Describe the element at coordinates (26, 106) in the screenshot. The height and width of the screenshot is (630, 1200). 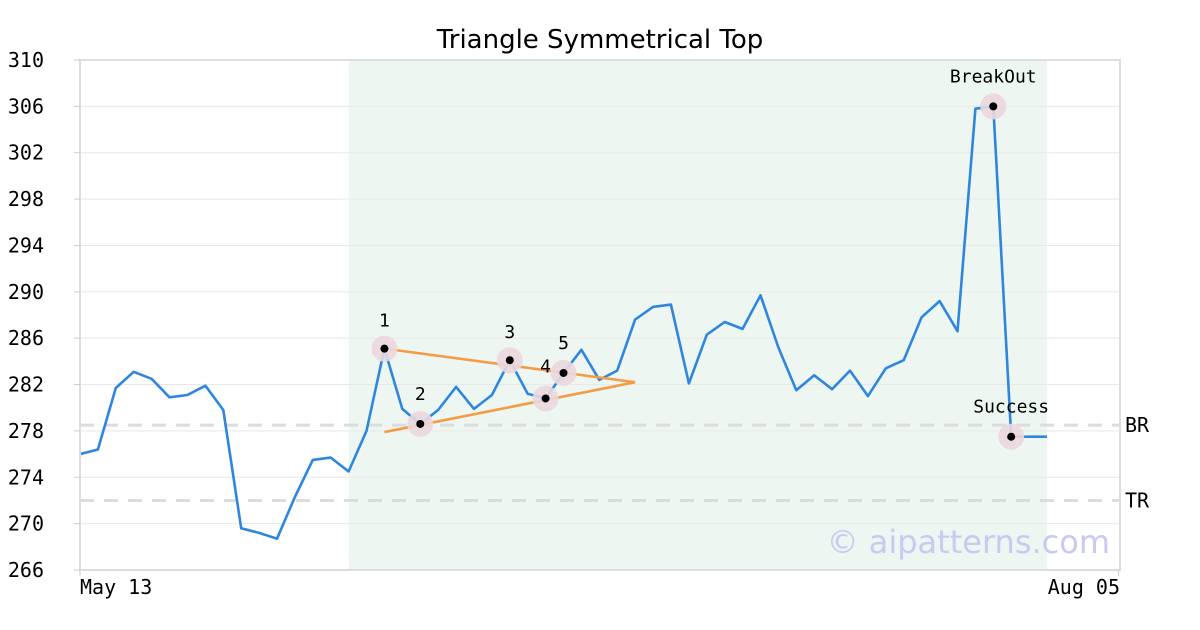
I see `y-tick-label: 306` at that location.